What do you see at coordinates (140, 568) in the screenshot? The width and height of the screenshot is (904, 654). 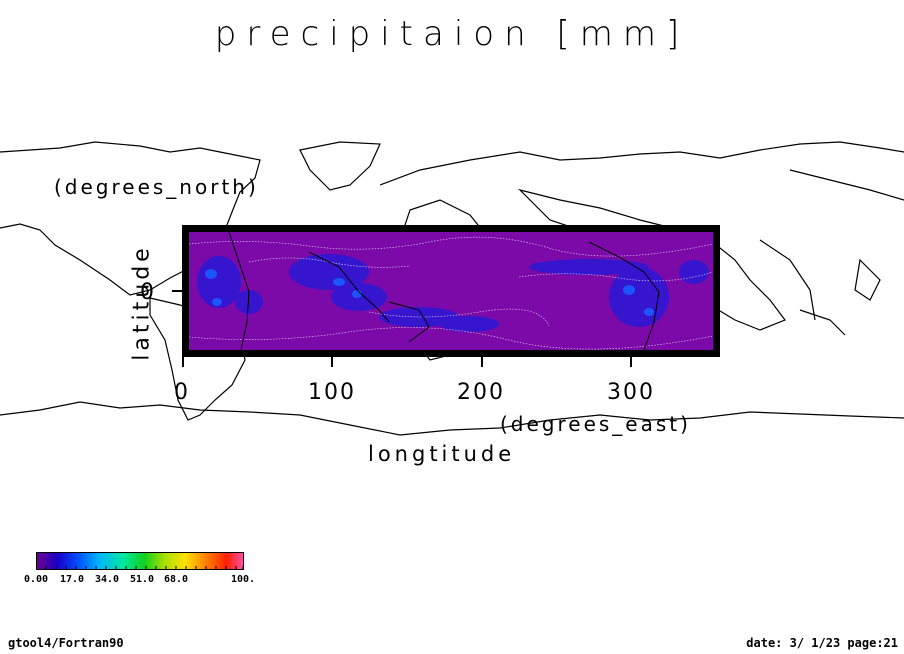 I see `colorbar-ticks` at bounding box center [140, 568].